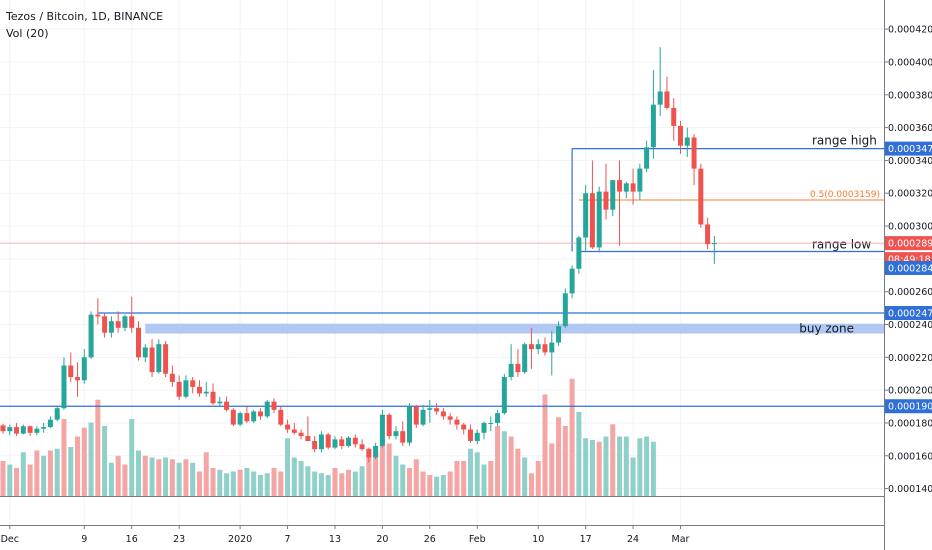  What do you see at coordinates (908, 313) in the screenshot?
I see `price-tag-buy-zone-box` at bounding box center [908, 313].